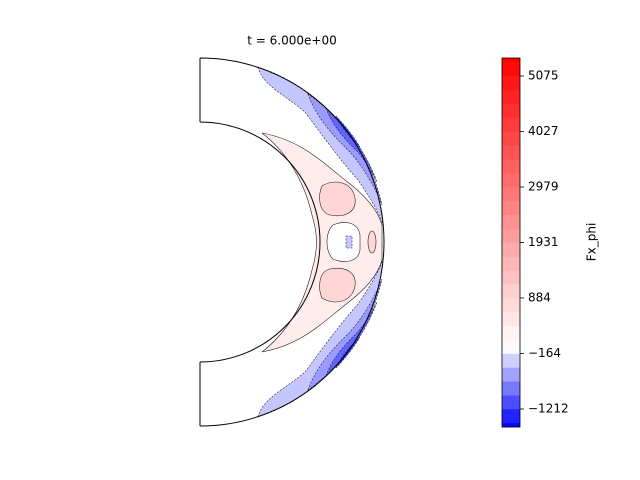  What do you see at coordinates (349, 242) in the screenshot?
I see `negative-region` at bounding box center [349, 242].